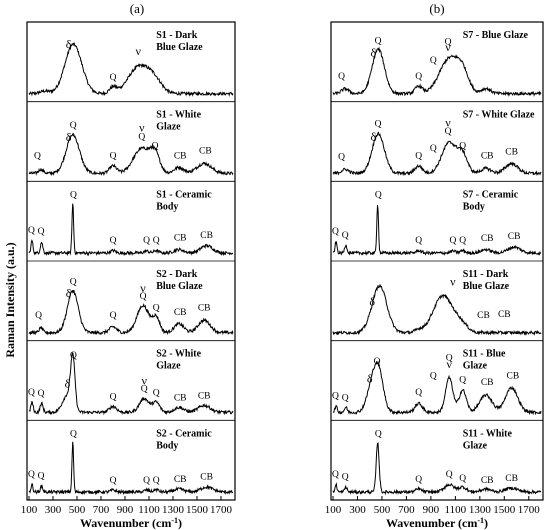 The height and width of the screenshot is (530, 550). Describe the element at coordinates (448, 132) in the screenshot. I see `peak-annotation-b-1-5: Q` at that location.